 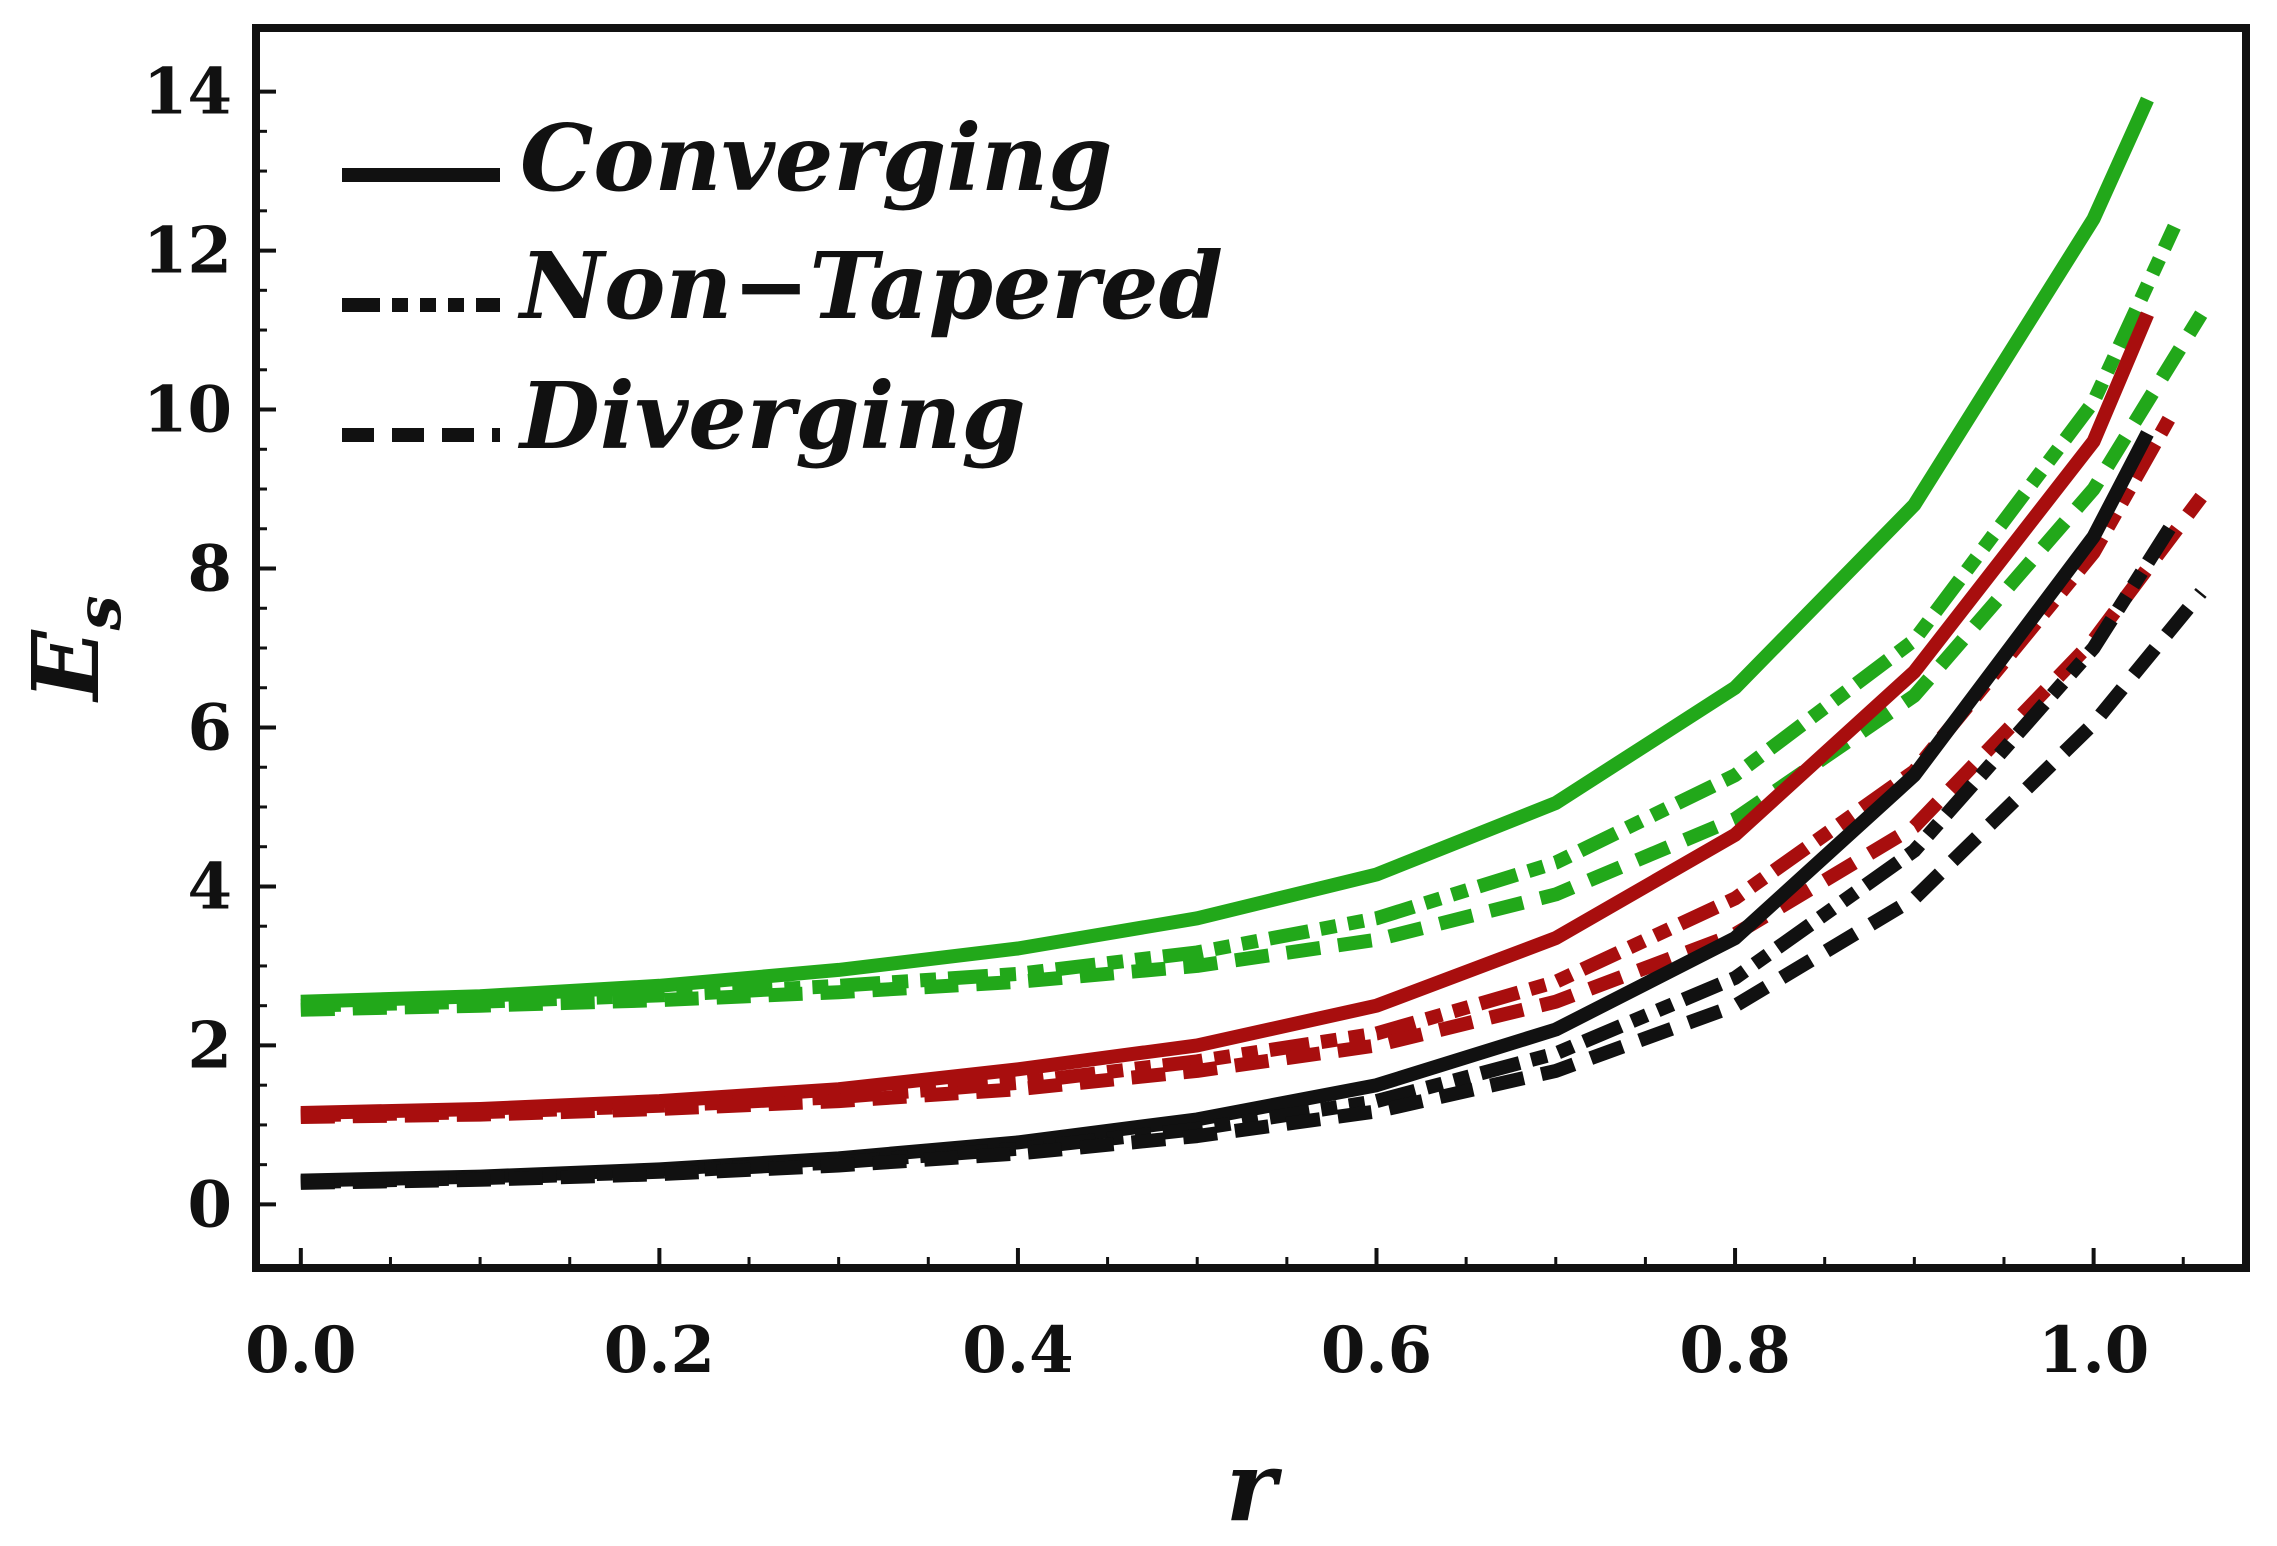 I want to click on y-tick-label: 12, so click(x=187, y=251).